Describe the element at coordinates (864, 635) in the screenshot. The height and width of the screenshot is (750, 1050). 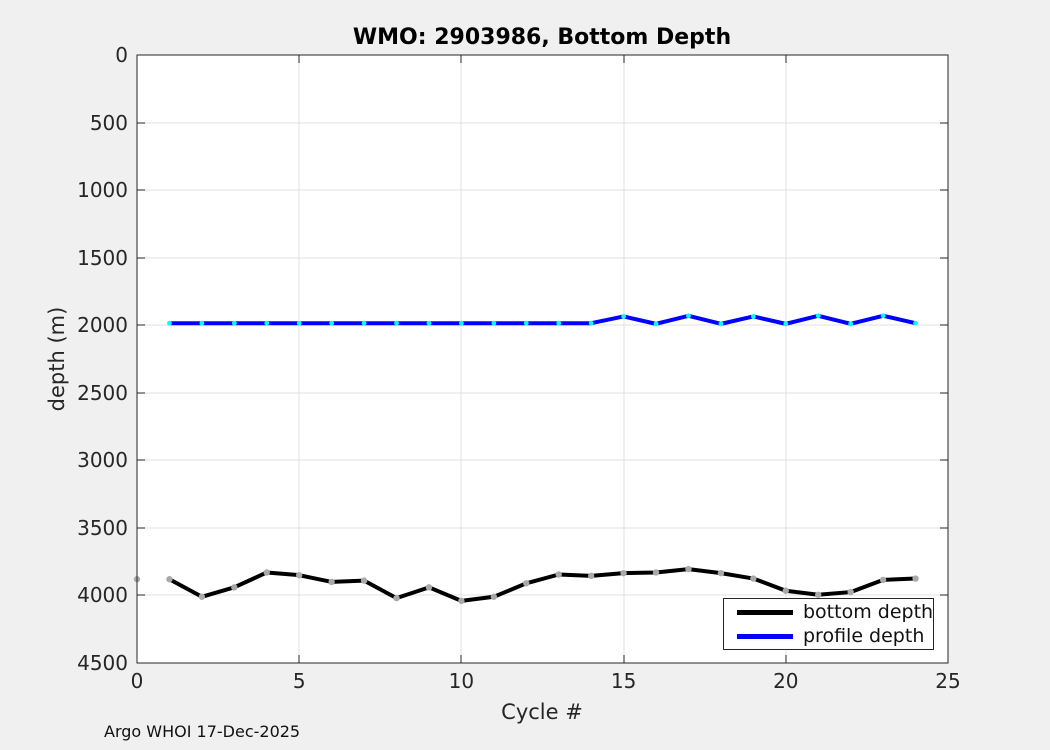
I see `legend-label-profile-depth: profile depth` at that location.